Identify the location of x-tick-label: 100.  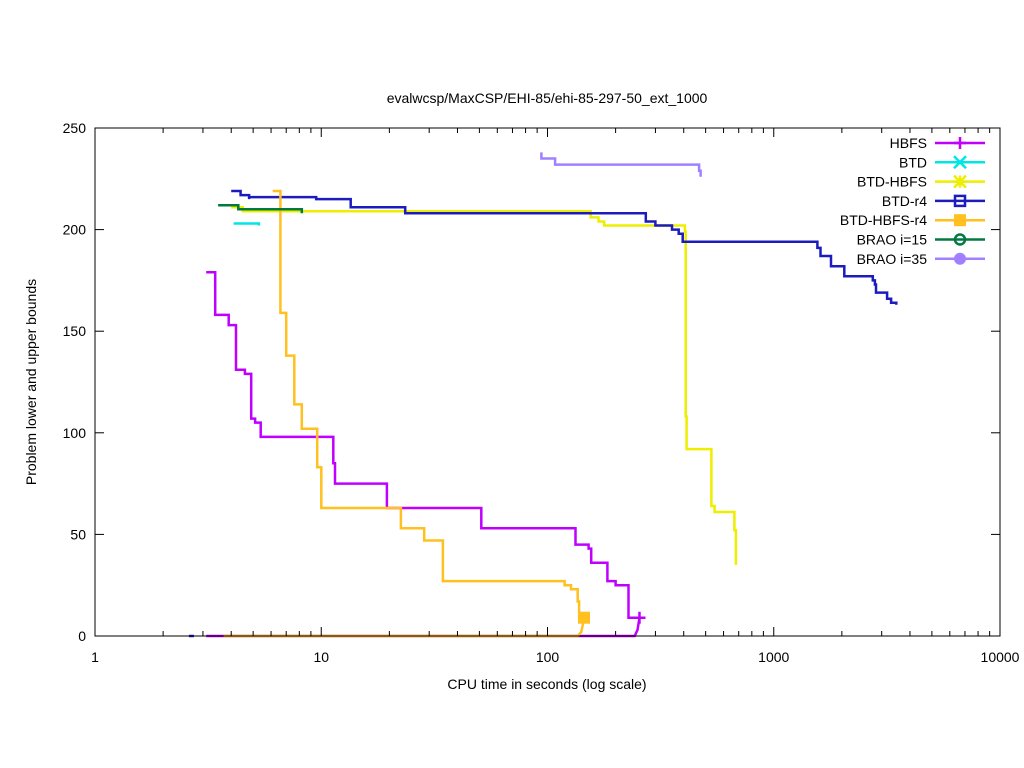
(548, 657).